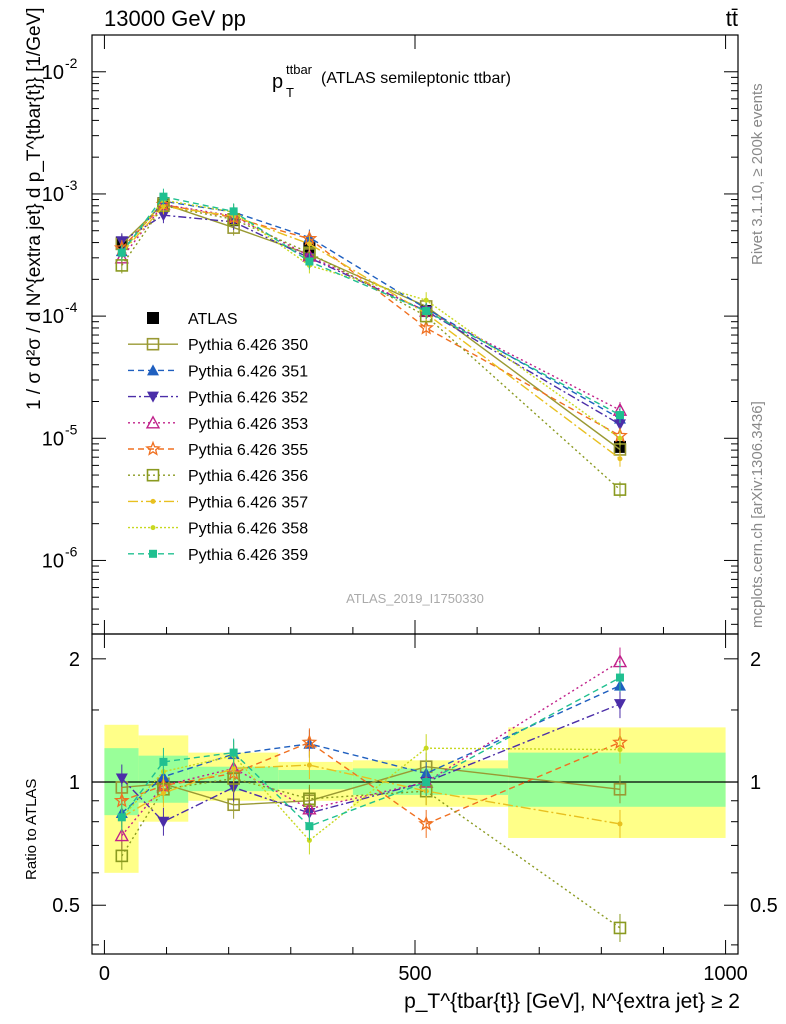  Describe the element at coordinates (248, 502) in the screenshot. I see `legend-label-357: Pythia 6.426 357` at that location.